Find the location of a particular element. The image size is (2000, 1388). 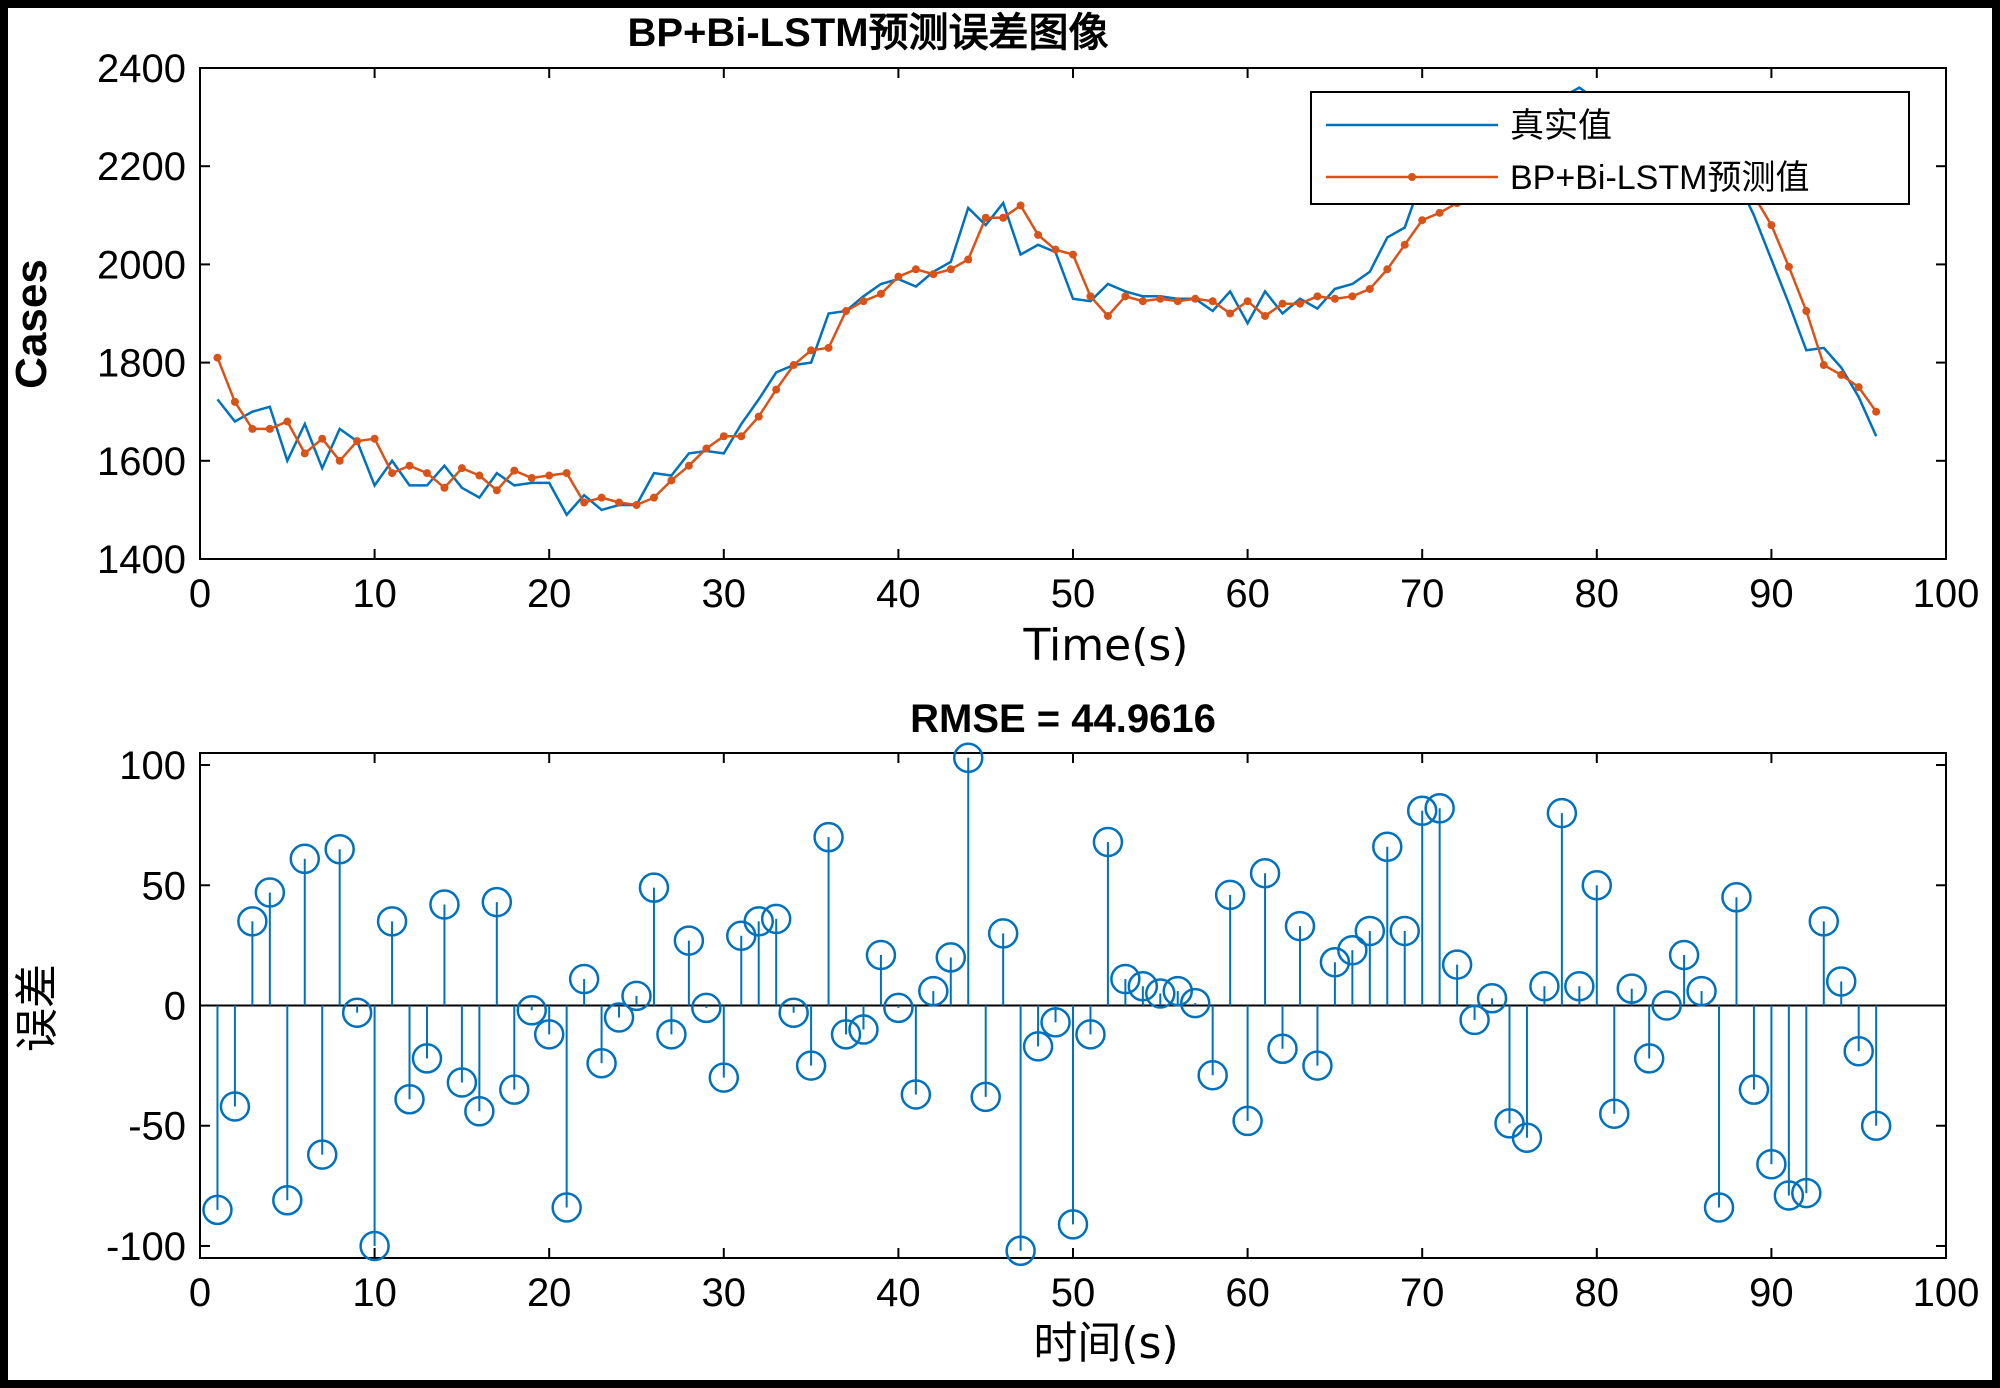

c2-ytick-label: 0 is located at coordinates (175, 1007).